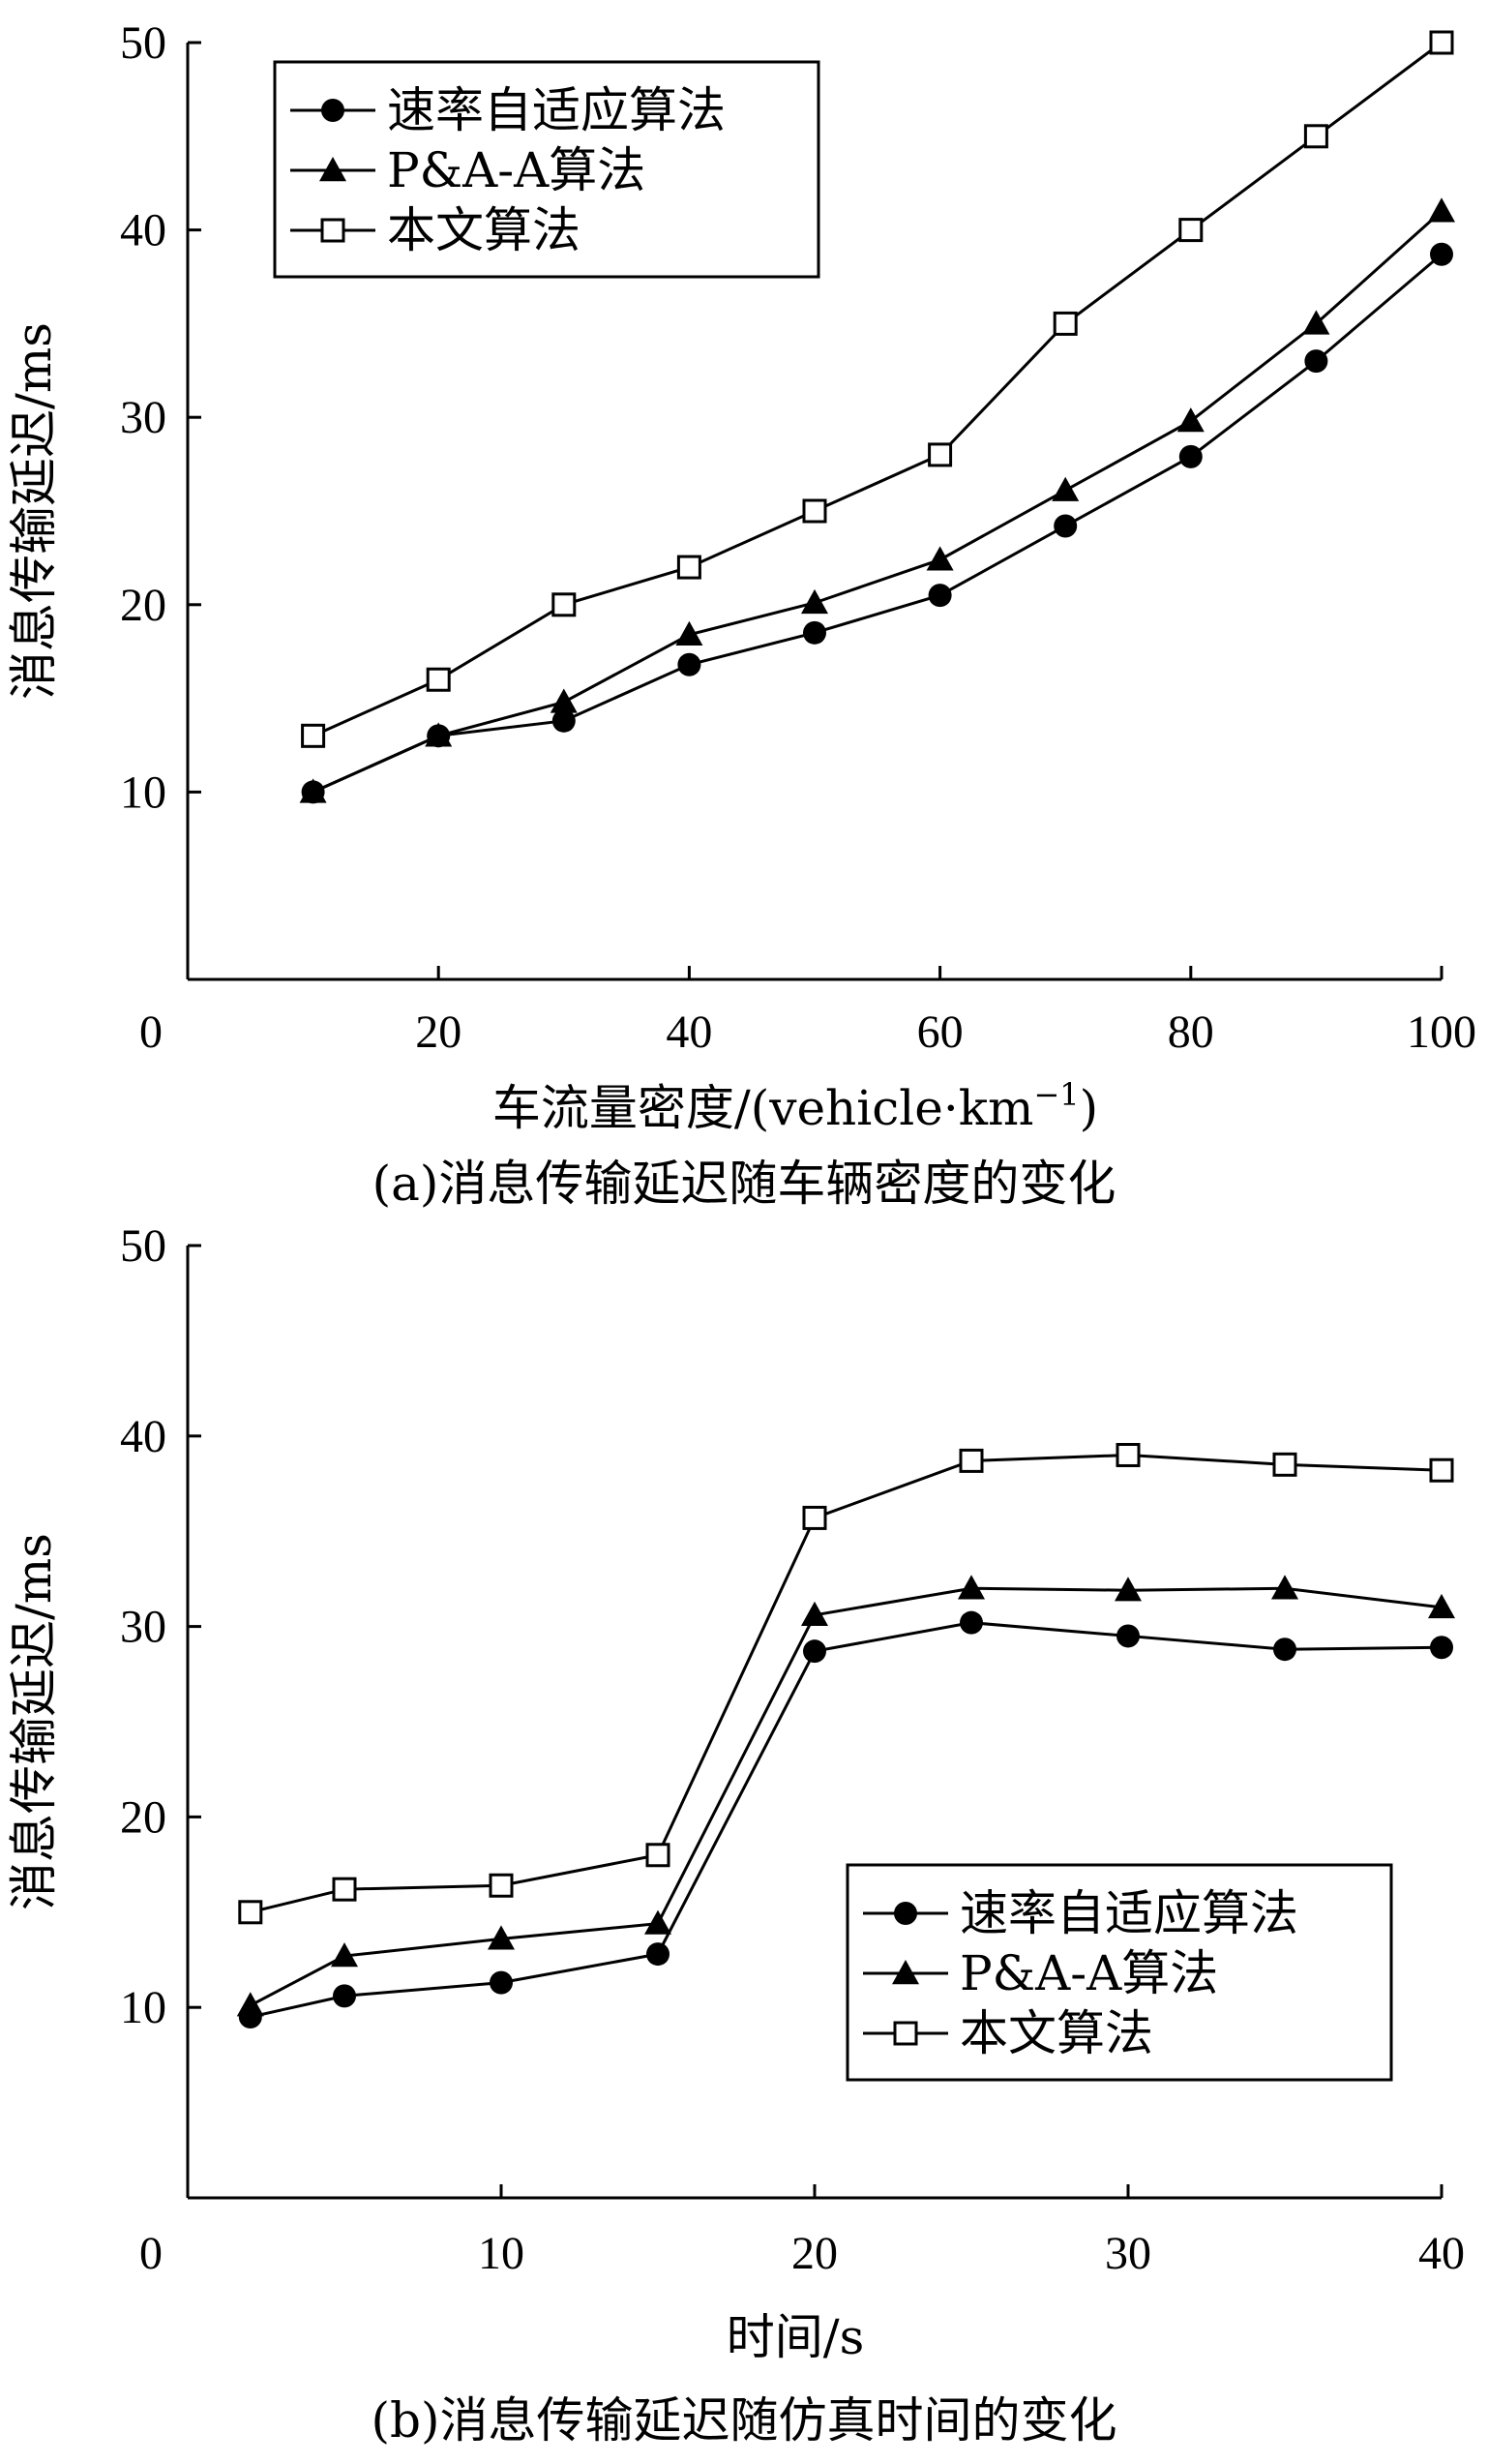 This screenshot has height=2464, width=1488. I want to click on series-triangle, so click(845, 1796).